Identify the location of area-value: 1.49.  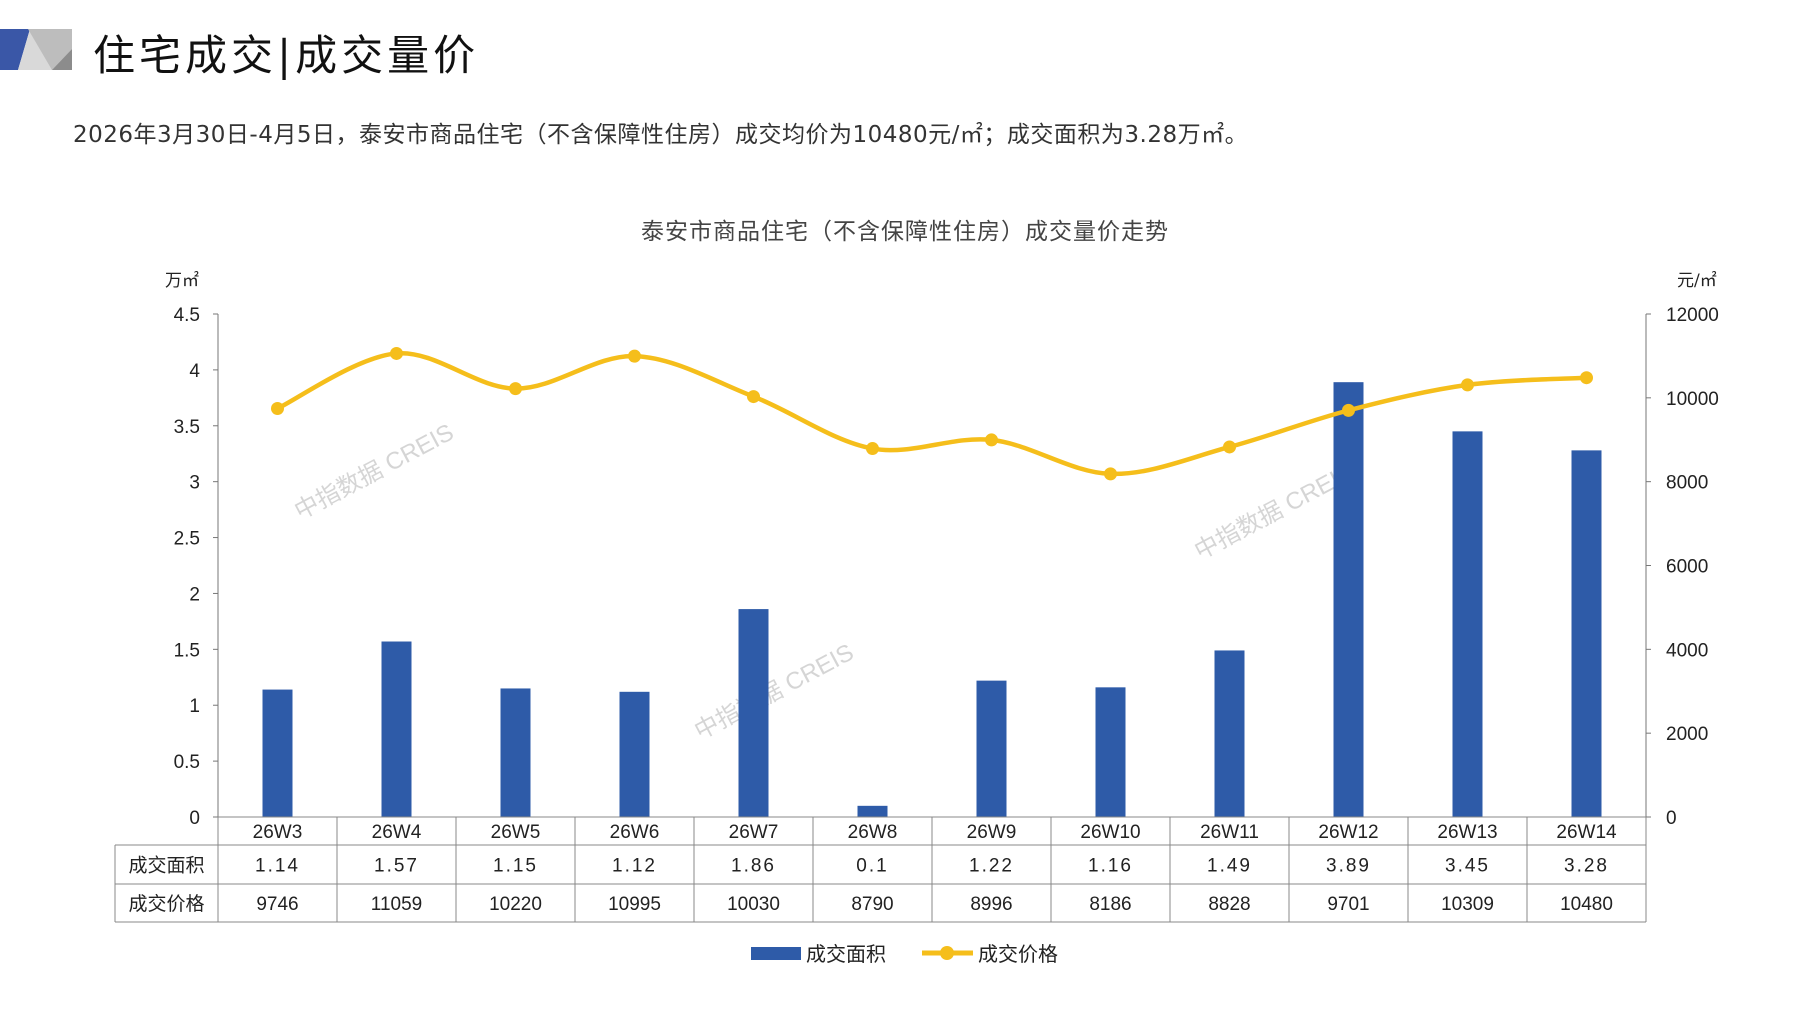
(1229, 866).